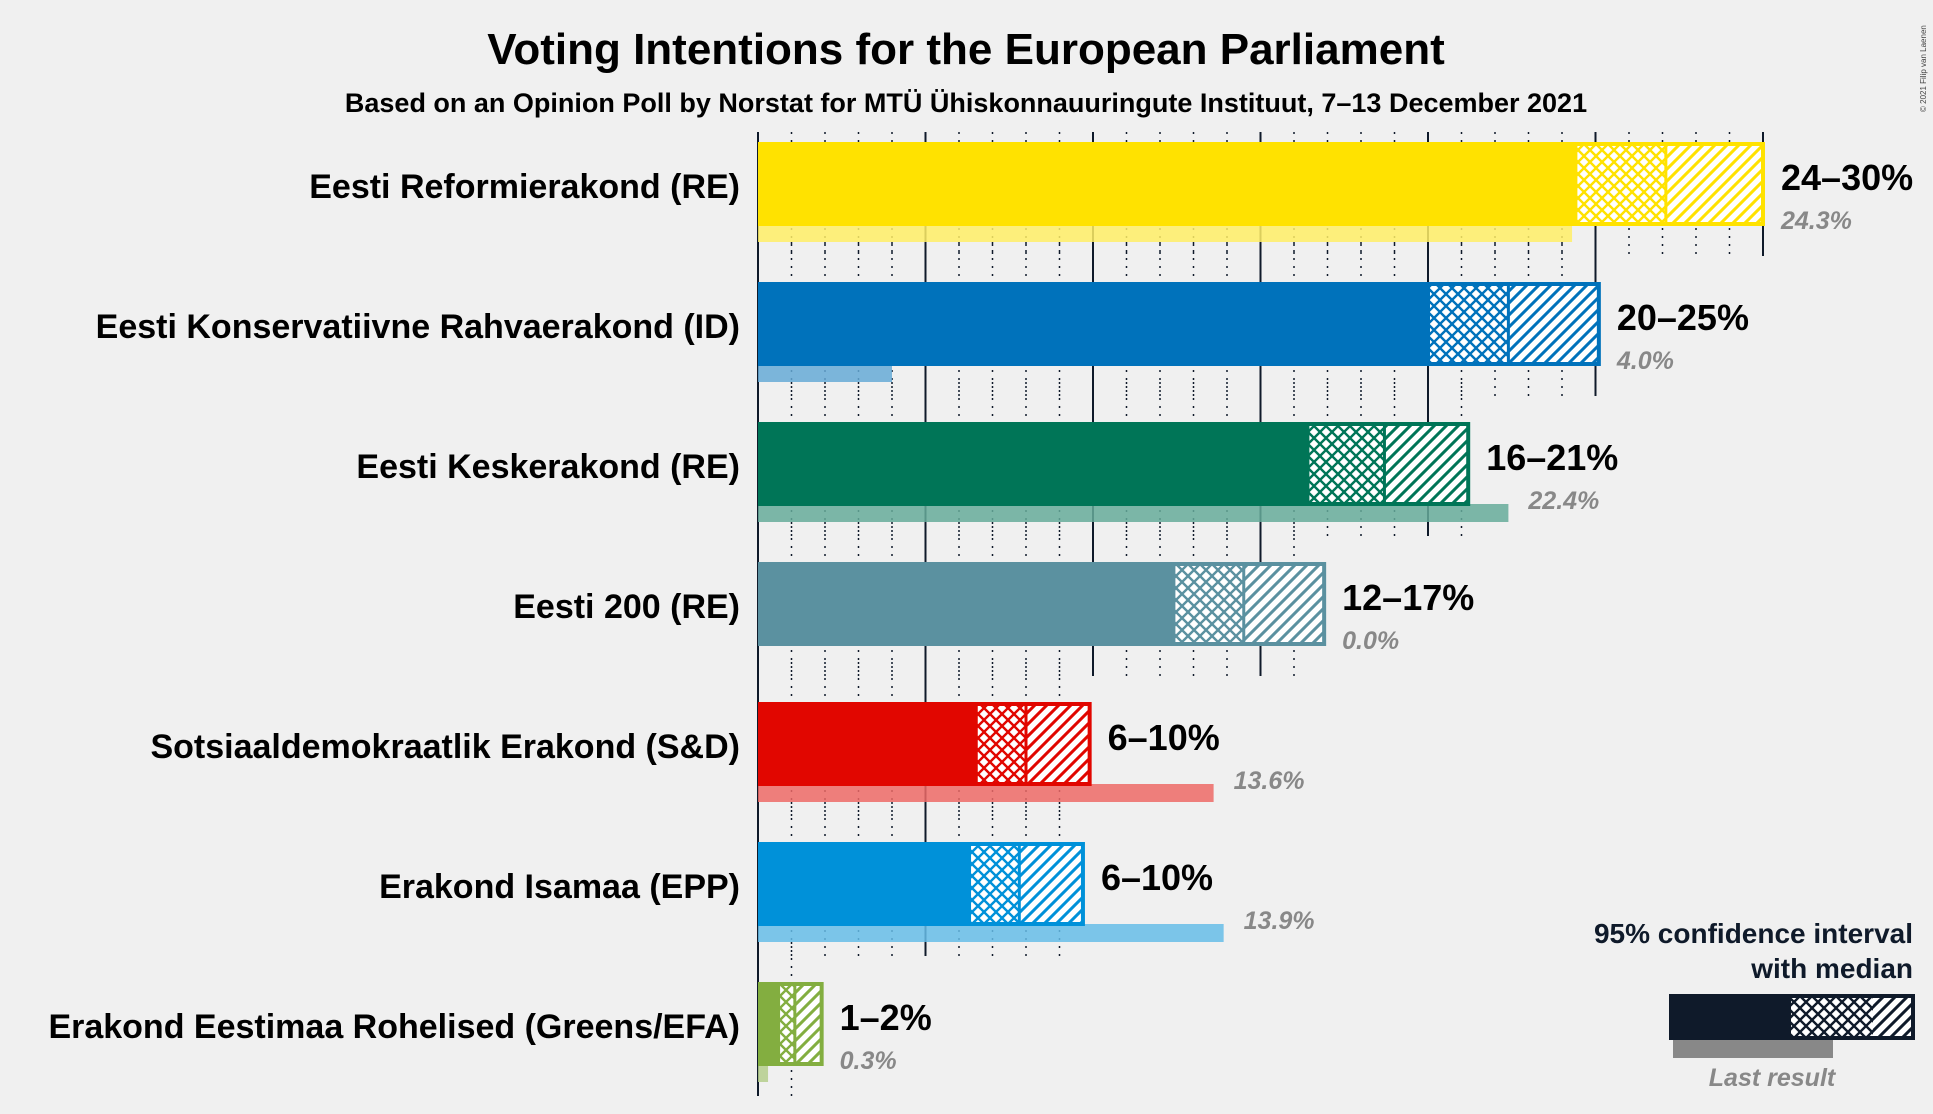  What do you see at coordinates (1831, 968) in the screenshot?
I see `legend-line-2: with median` at bounding box center [1831, 968].